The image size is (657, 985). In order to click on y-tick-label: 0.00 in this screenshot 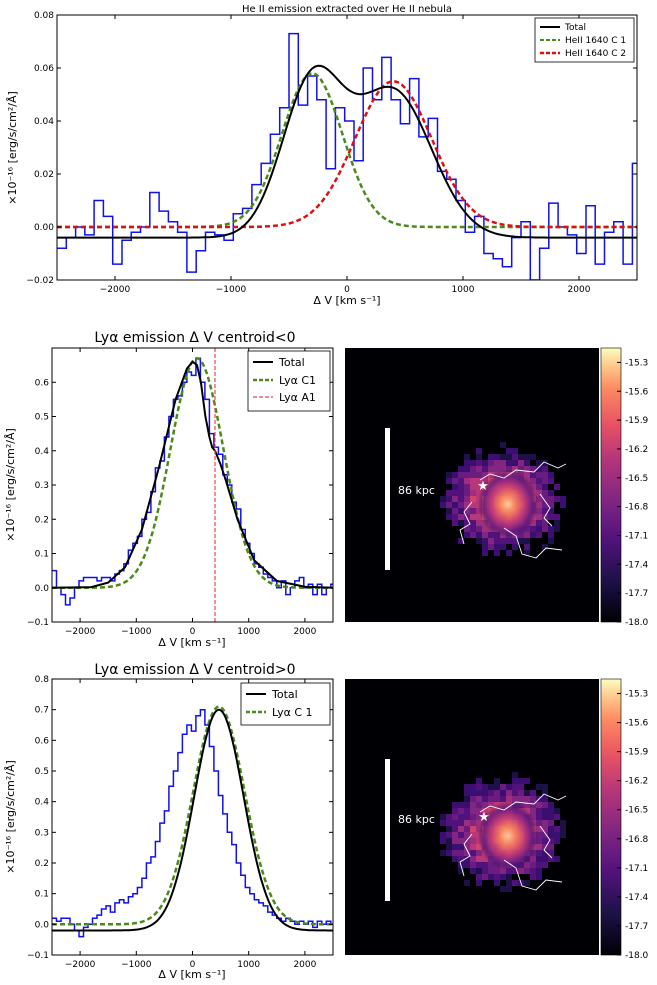, I will do `click(44, 228)`.